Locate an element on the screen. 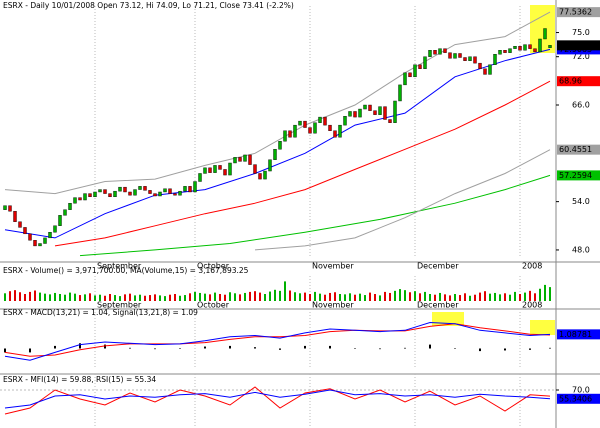 This screenshot has width=600, height=428. x-tick-label: November is located at coordinates (333, 305).